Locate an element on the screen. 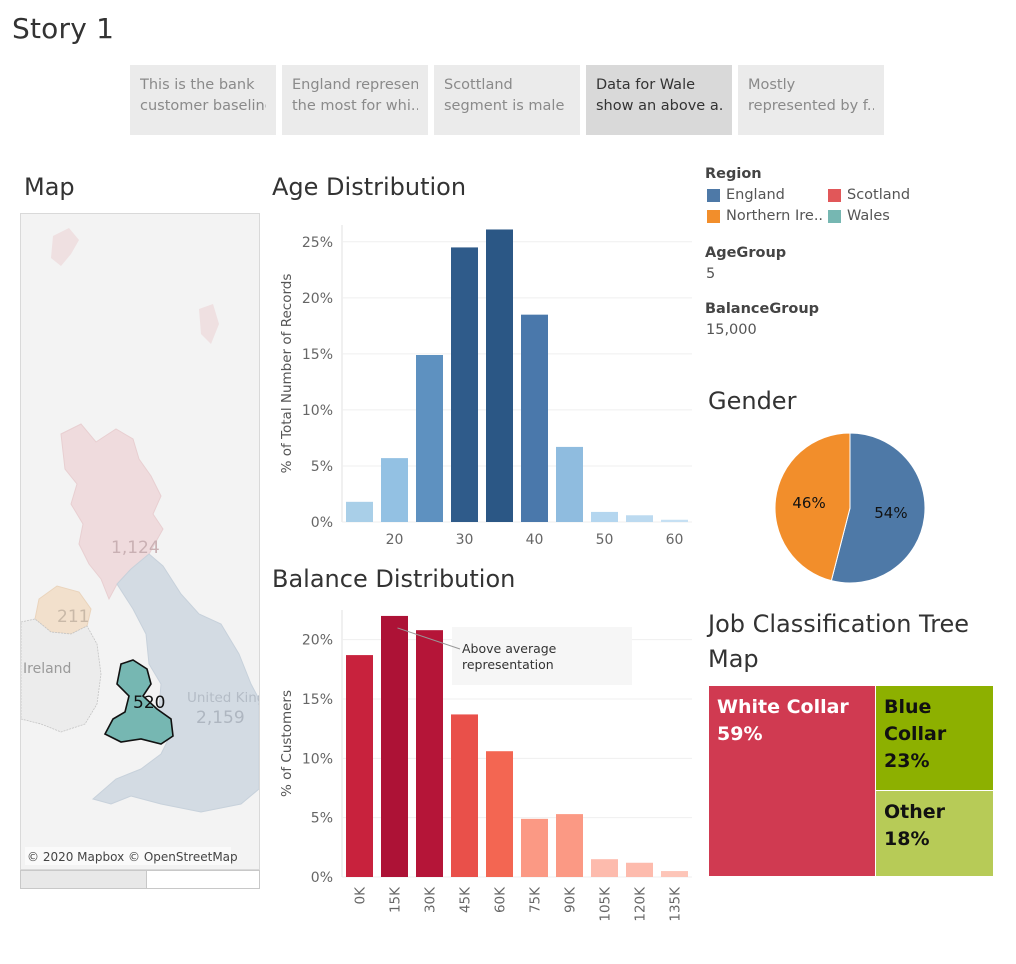 The height and width of the screenshot is (964, 1016). legend-item-england: England is located at coordinates (746, 195).